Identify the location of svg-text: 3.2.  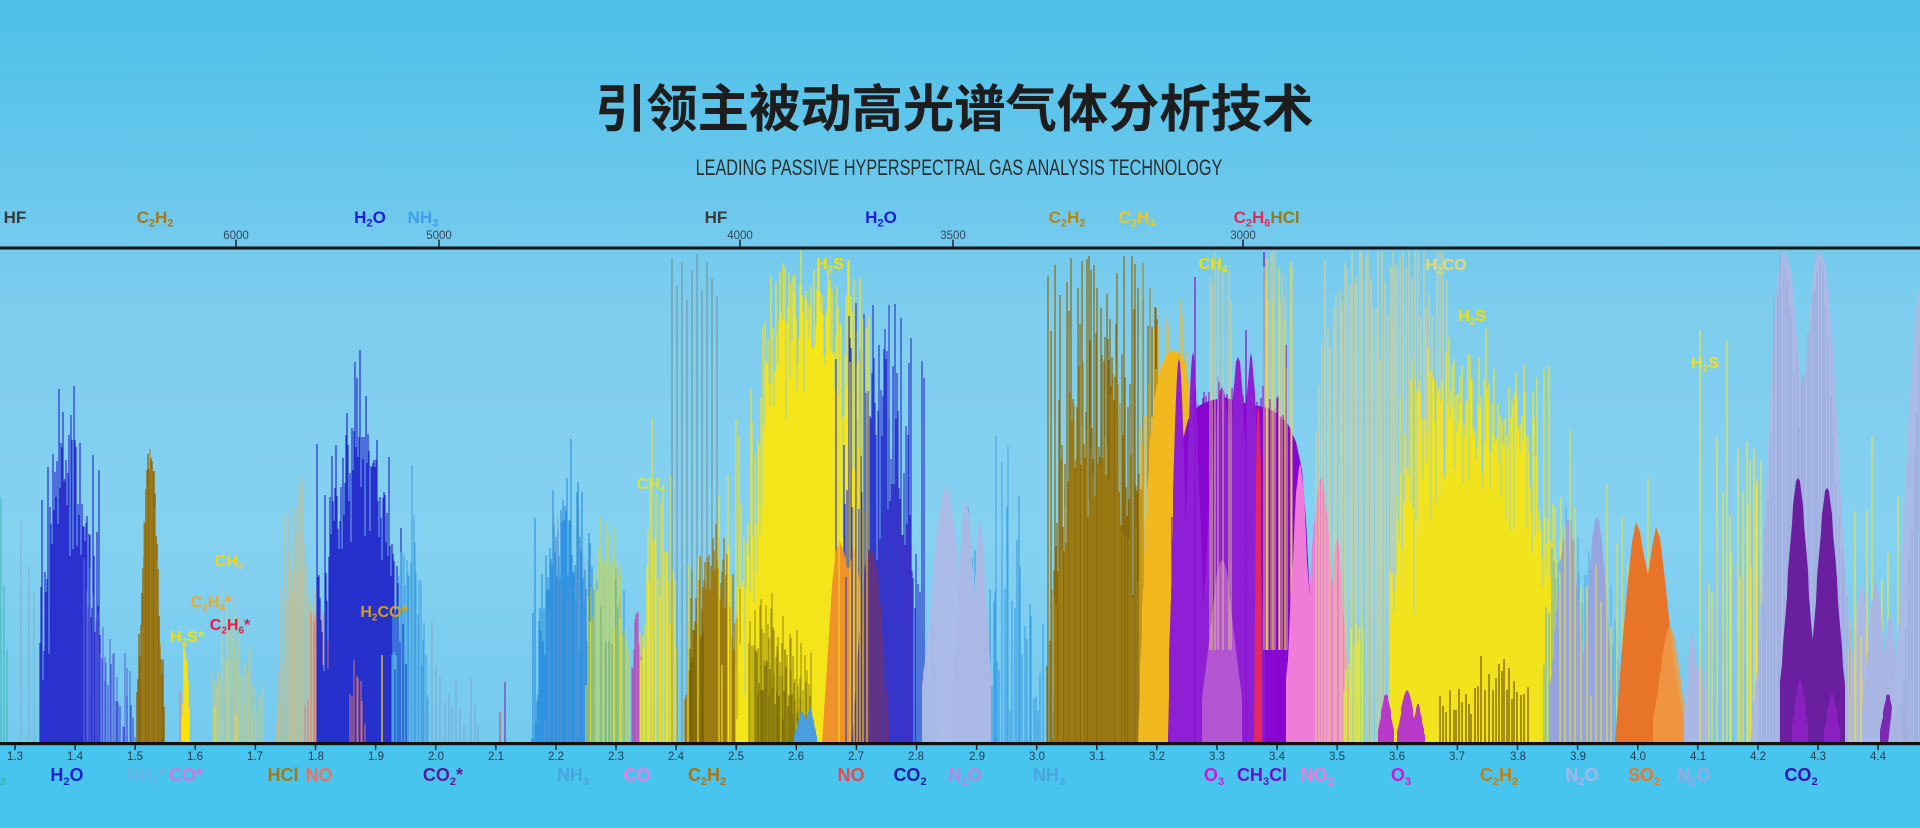
(1157, 757).